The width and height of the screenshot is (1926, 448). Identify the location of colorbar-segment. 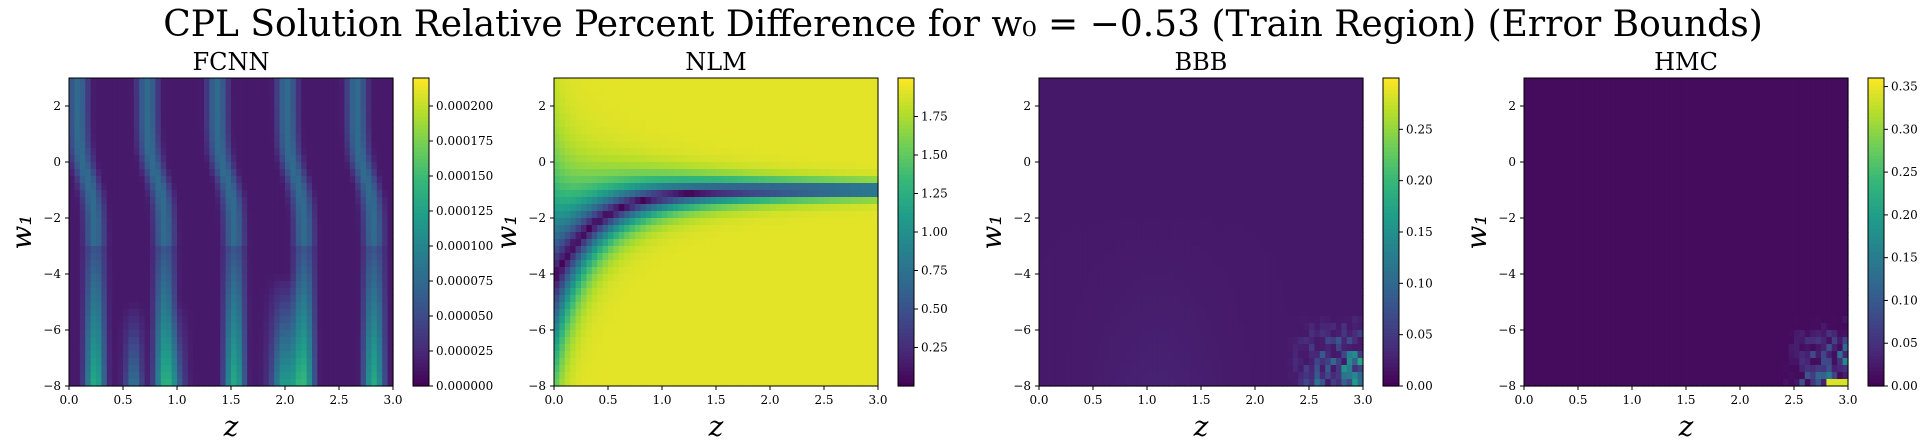
(421, 180).